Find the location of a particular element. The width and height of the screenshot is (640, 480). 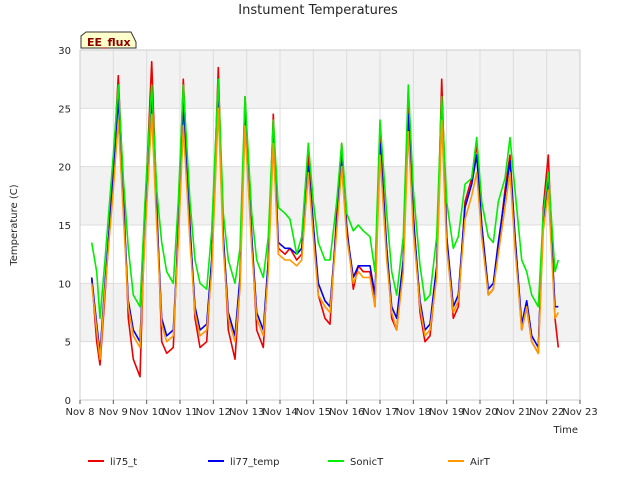

y-tick-labels: 0 5 10 15 20 25 30 is located at coordinates (64, 226).